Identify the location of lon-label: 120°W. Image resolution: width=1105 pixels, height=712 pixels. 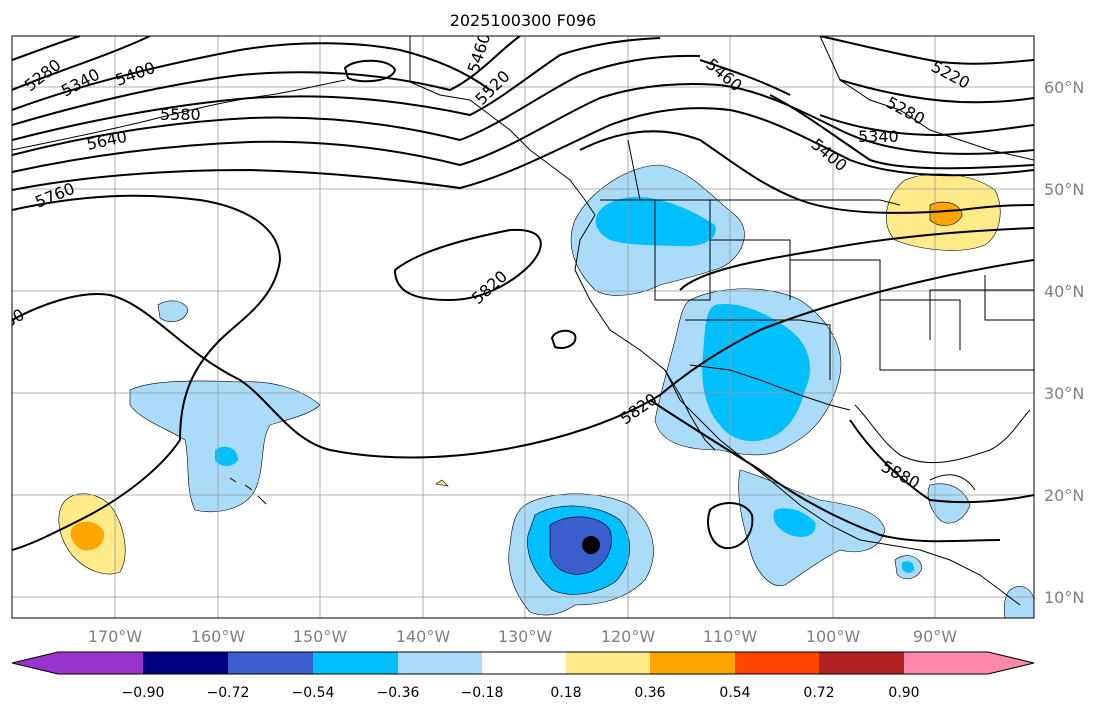
(628, 636).